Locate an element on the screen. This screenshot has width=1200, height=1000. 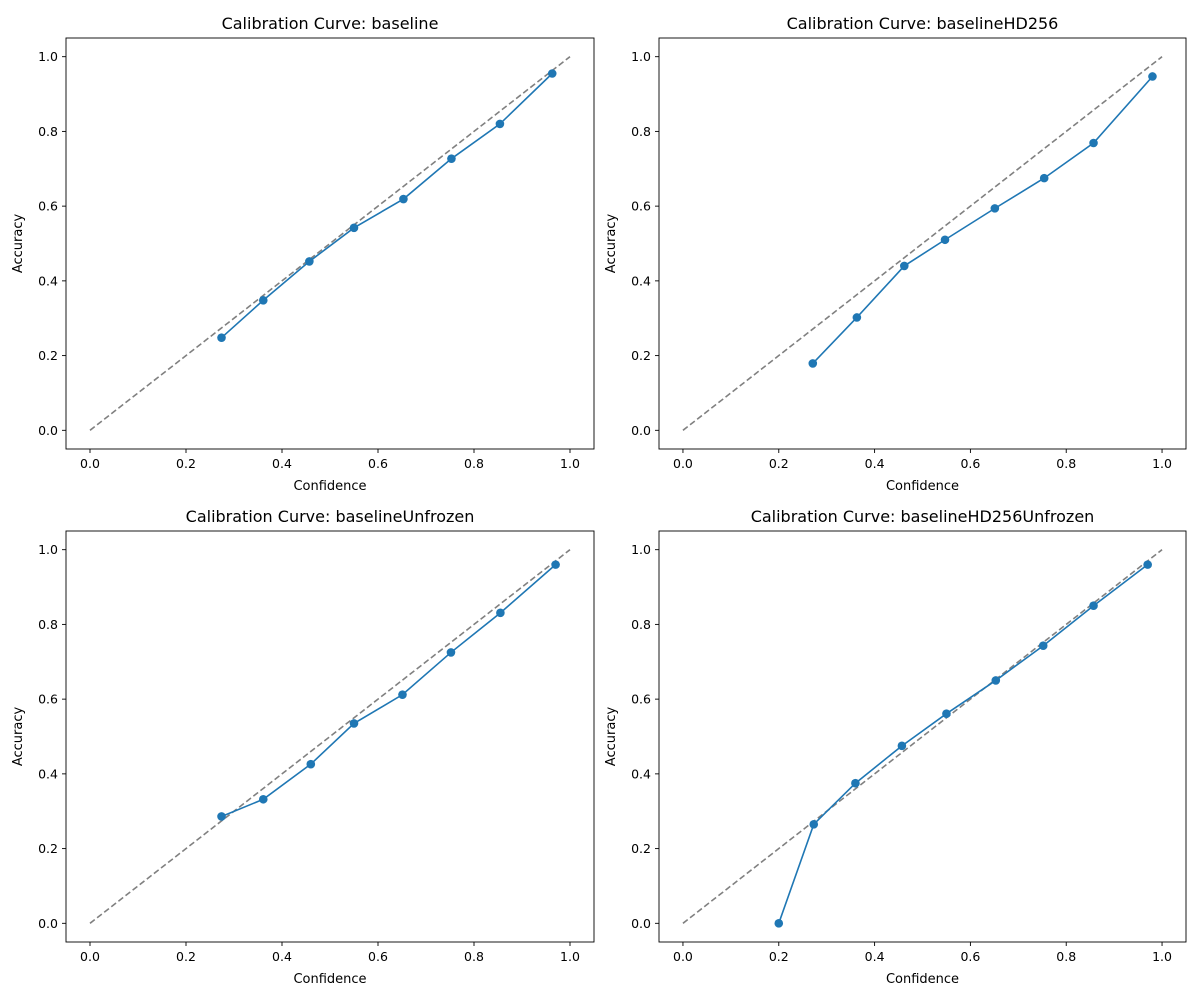
subplot-title: Calibration Curve: baselineUnfrozen is located at coordinates (330, 516).